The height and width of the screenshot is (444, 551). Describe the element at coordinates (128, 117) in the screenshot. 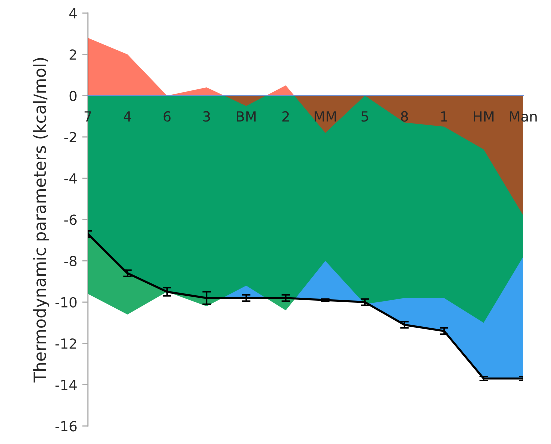

I see `x-tick-label: 4` at that location.